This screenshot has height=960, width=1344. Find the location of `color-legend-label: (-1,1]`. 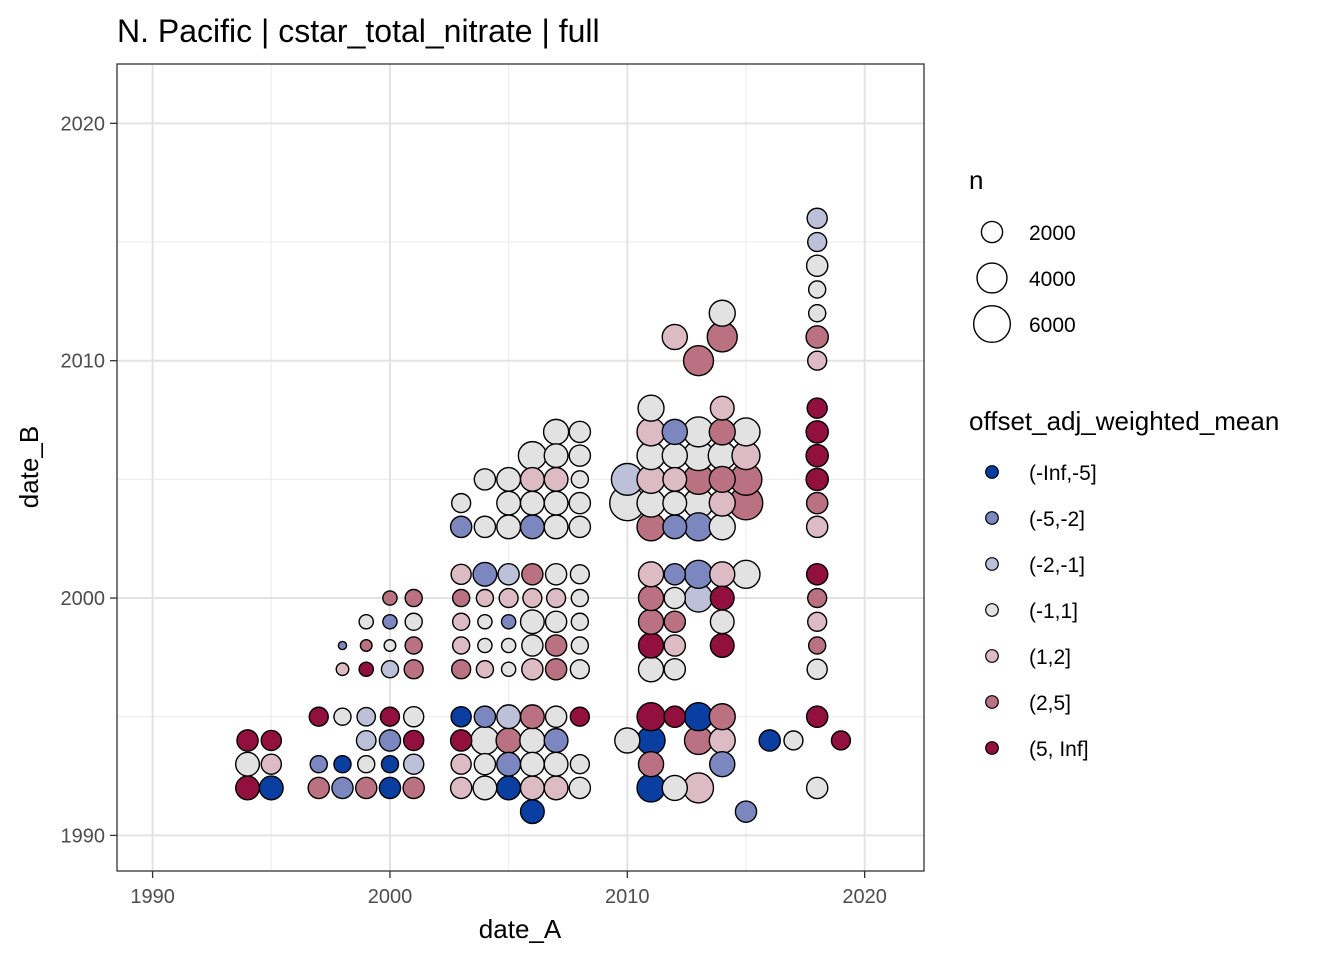

color-legend-label: (-1,1] is located at coordinates (1053, 611).